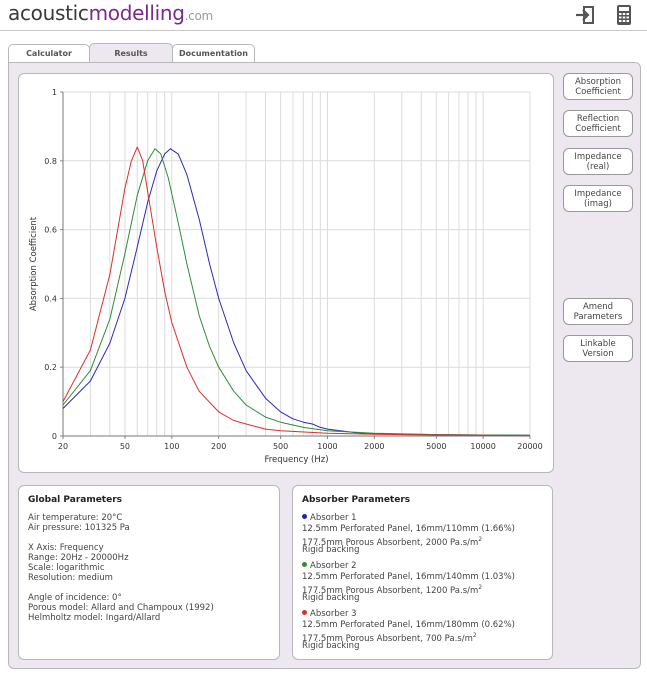 The width and height of the screenshot is (647, 676). Describe the element at coordinates (333, 518) in the screenshot. I see `absorber-1-label: Absorber 1` at that location.